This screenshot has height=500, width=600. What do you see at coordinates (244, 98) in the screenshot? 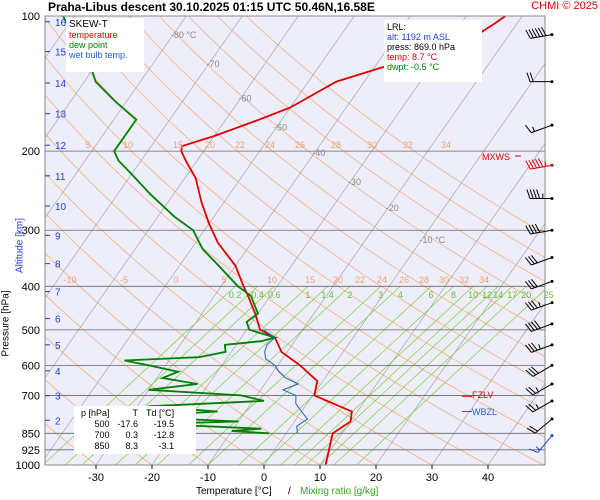
I see `isotherm-label: -60` at bounding box center [244, 98].